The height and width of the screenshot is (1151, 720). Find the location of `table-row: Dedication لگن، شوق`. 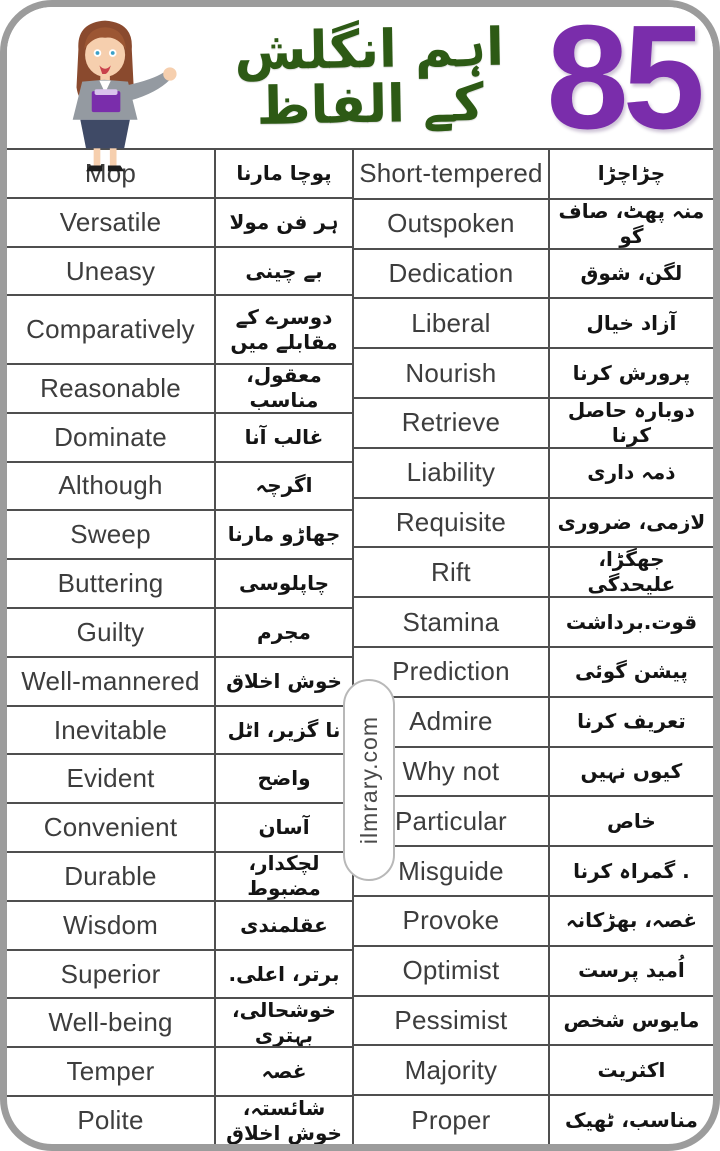

table-row: Dedication لگن، شوق is located at coordinates (533, 274).